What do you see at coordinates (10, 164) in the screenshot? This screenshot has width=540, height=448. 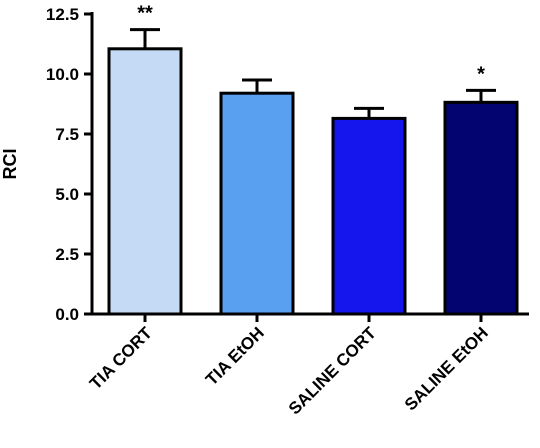 I see `y-axis-label: RCI` at bounding box center [10, 164].